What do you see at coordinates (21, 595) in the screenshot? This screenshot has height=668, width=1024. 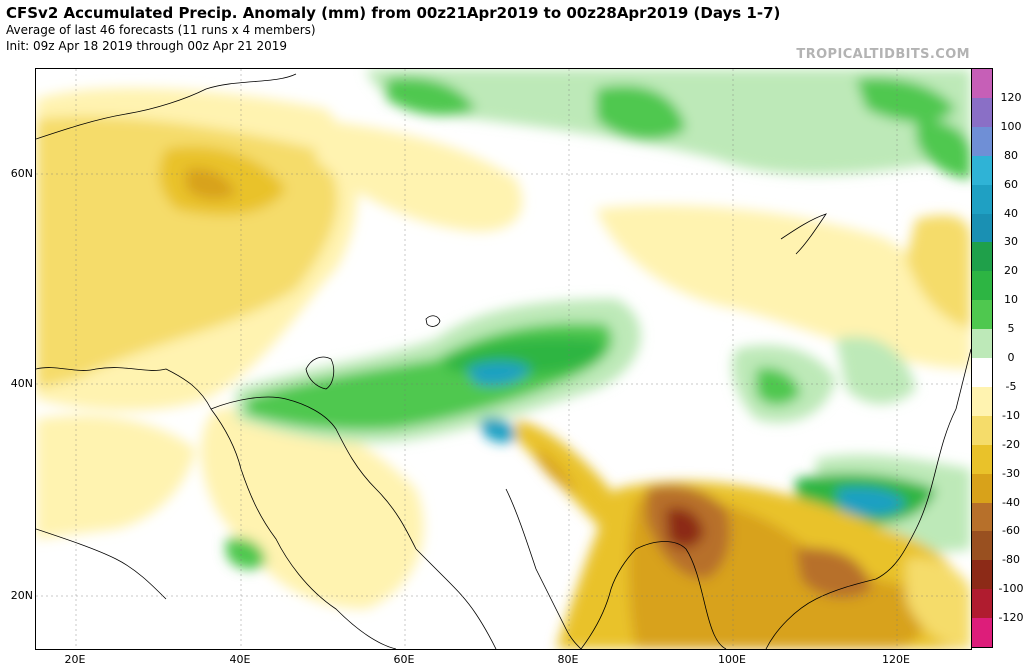 I see `lat-label-20n: 20N` at bounding box center [21, 595].